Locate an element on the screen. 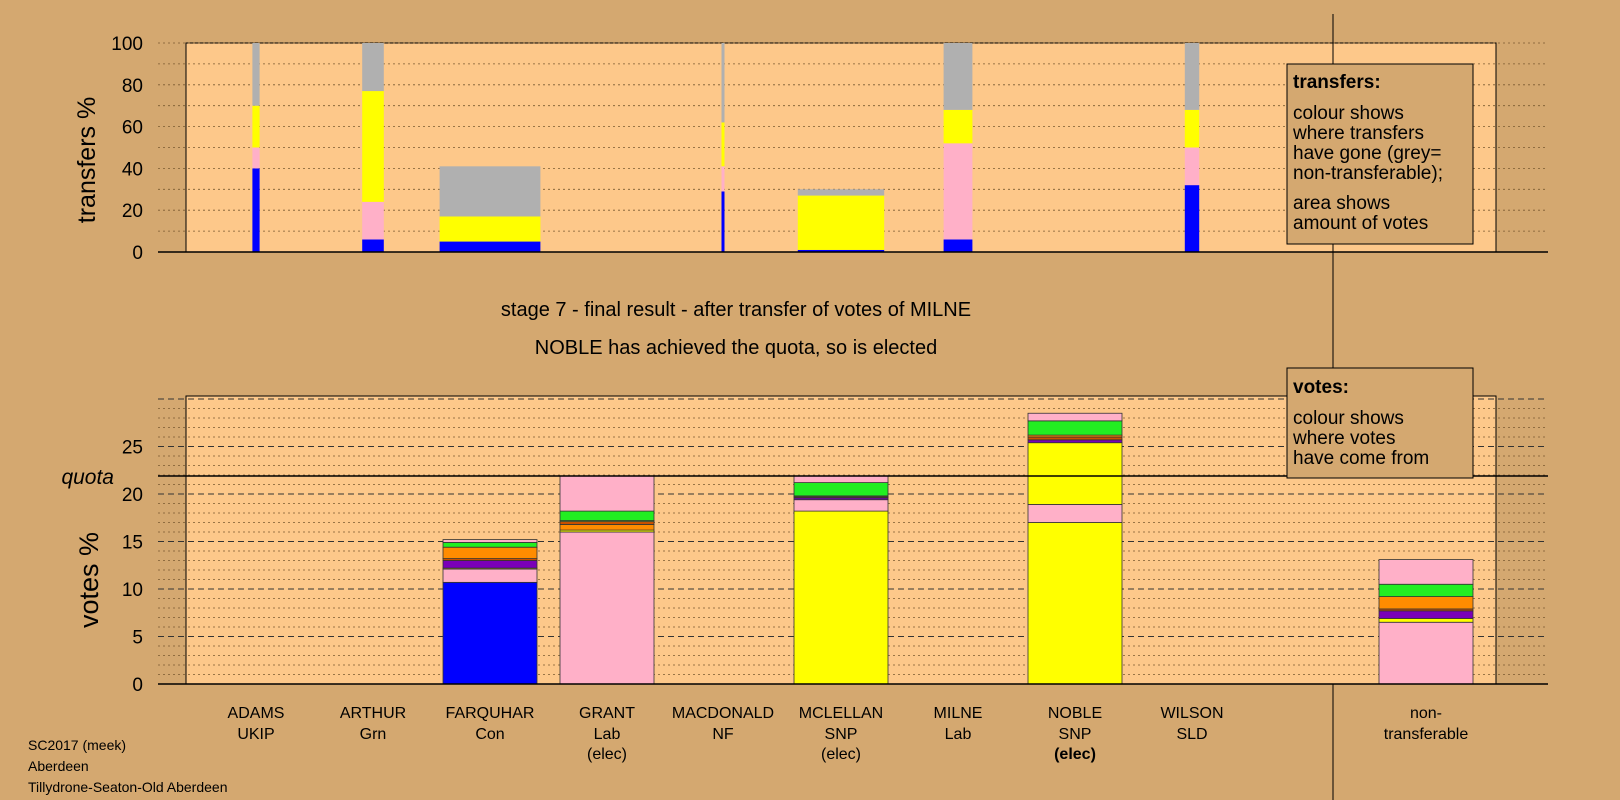  transfers-y-tick-label: 60 is located at coordinates (132, 128).